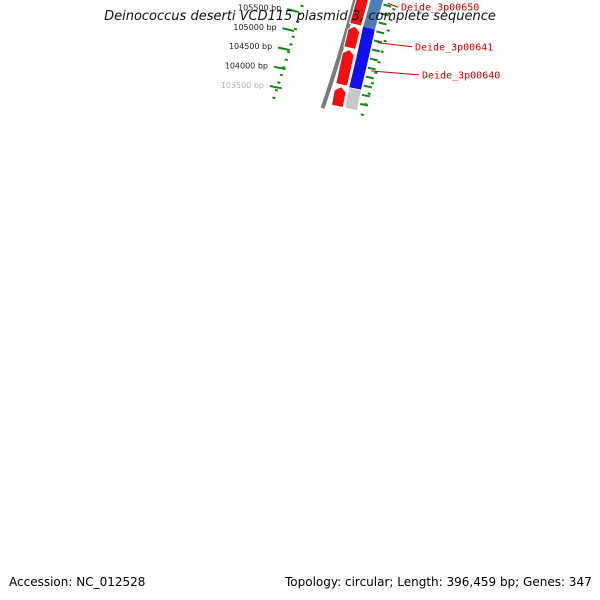 The height and width of the screenshot is (600, 600). I want to click on ruler-tick-label: 105500 bp, so click(259, 8).